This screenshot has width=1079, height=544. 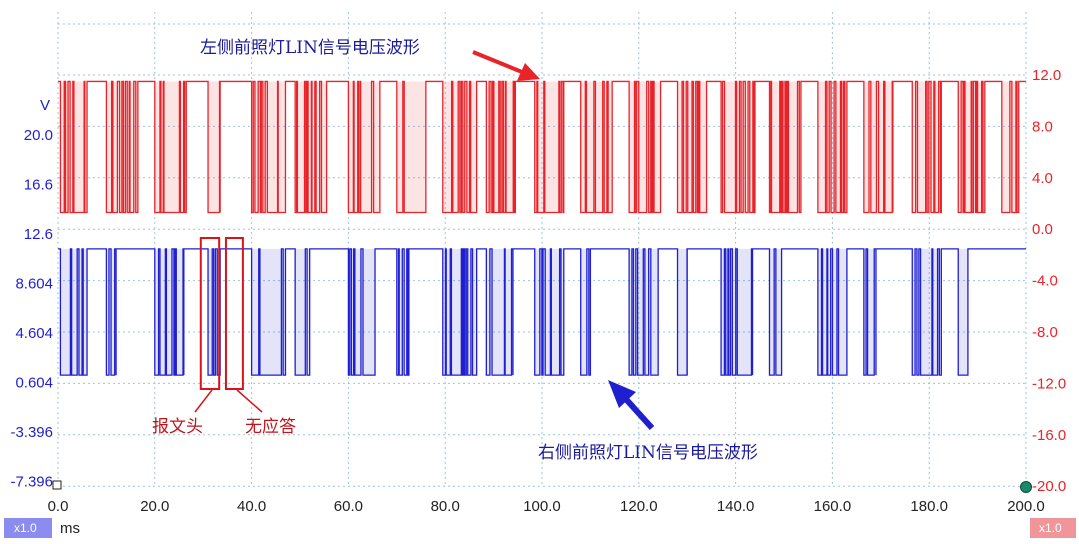 I want to click on header-highlight-box, so click(x=210, y=313).